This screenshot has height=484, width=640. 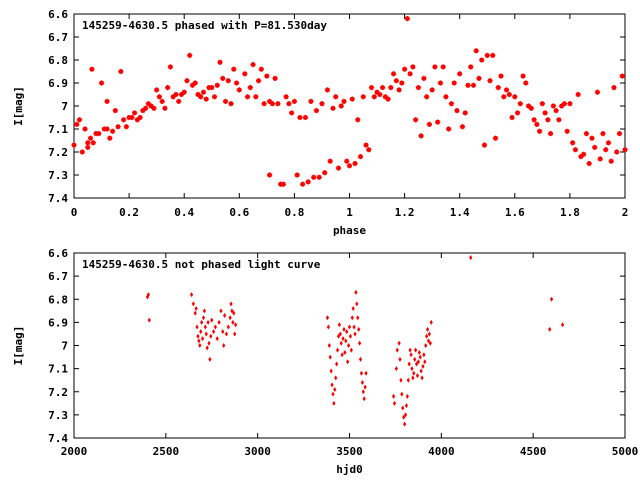 What do you see at coordinates (570, 212) in the screenshot?
I see `x-tick-label: 1.8` at bounding box center [570, 212].